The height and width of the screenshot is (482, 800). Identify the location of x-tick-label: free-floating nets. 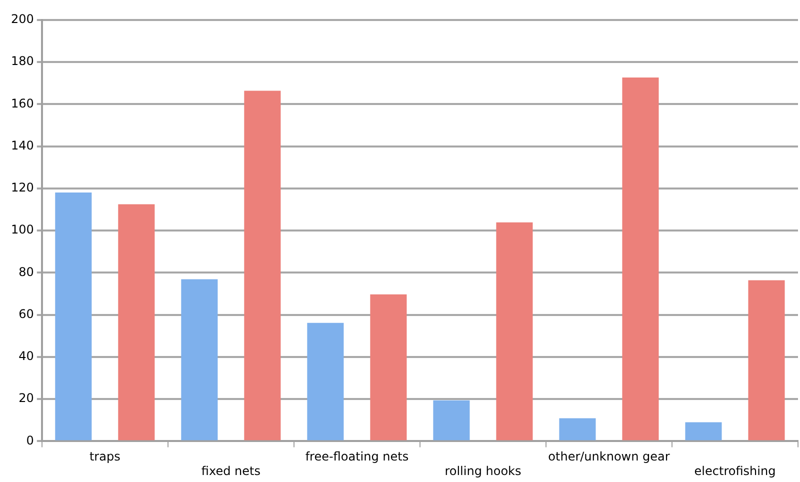
(357, 457).